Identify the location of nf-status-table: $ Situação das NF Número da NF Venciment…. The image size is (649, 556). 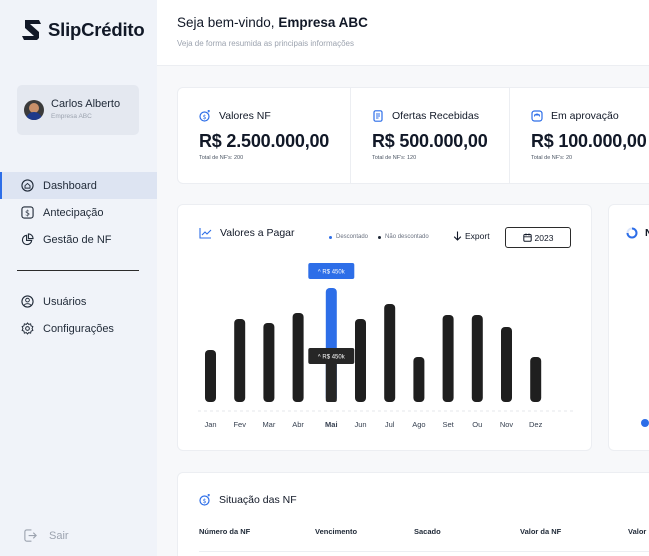
(413, 514).